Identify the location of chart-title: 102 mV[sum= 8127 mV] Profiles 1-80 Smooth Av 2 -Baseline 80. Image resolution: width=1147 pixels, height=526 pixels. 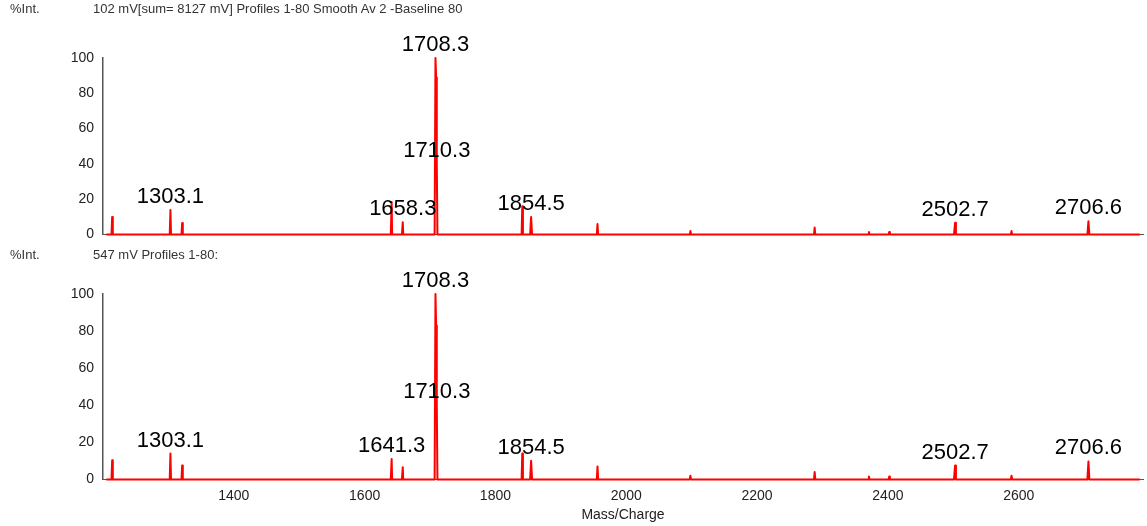
(278, 9).